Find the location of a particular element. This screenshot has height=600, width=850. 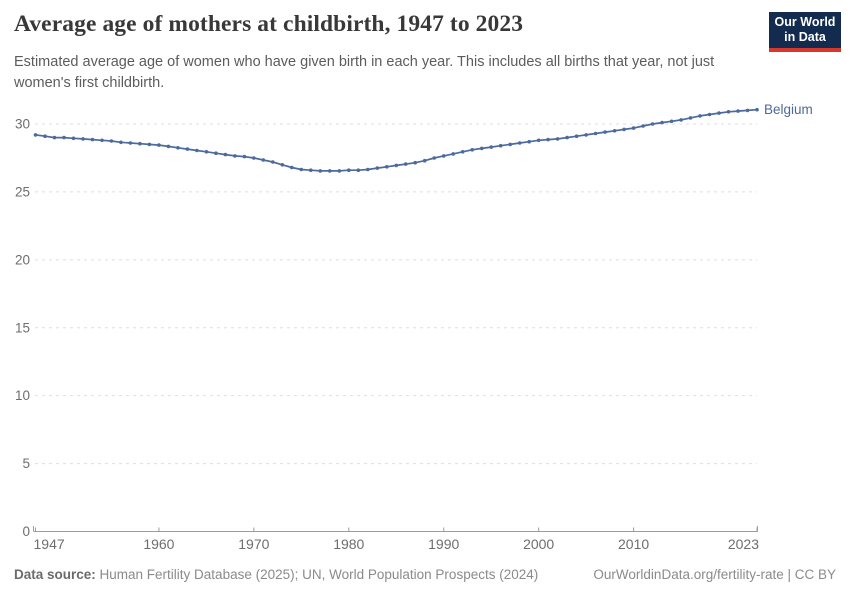

y-tick-label: 0 is located at coordinates (26, 531).